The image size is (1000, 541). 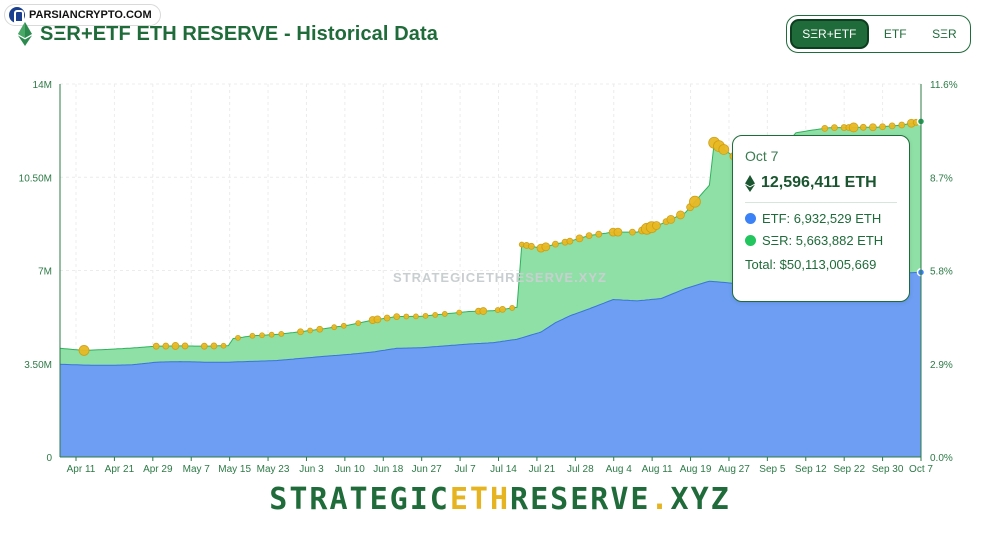 I want to click on x-tick-label: Sep 22, so click(x=849, y=469).